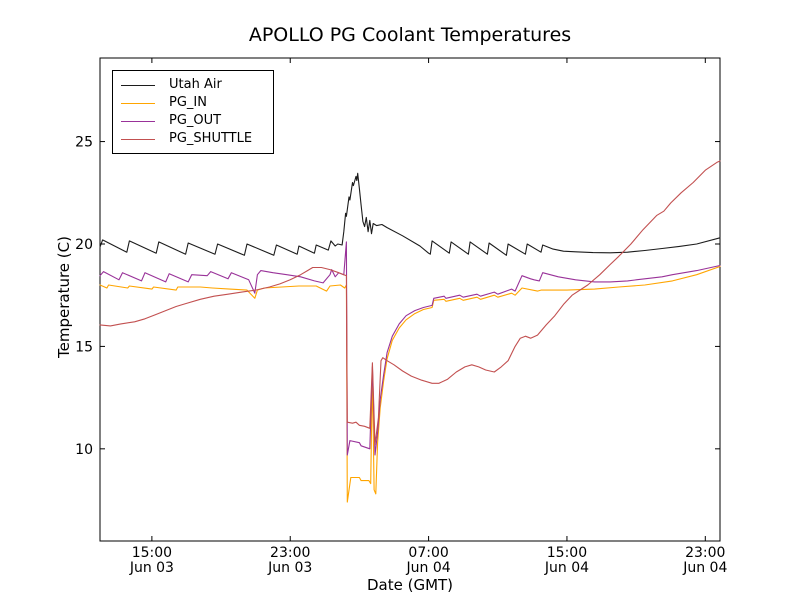 The height and width of the screenshot is (600, 800). Describe the element at coordinates (410, 214) in the screenshot. I see `series-line-utah-air` at that location.